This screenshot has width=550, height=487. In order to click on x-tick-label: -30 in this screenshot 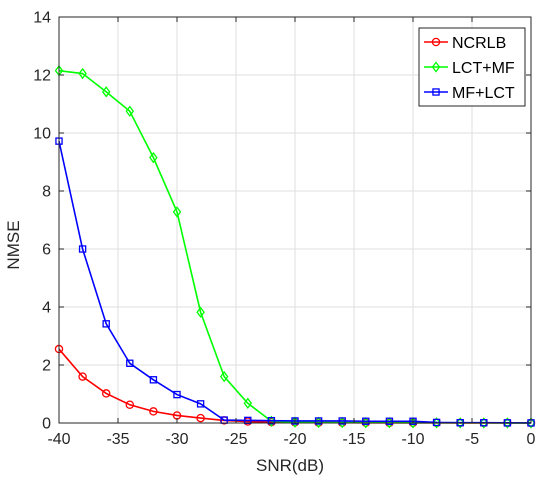, I will do `click(176, 439)`.